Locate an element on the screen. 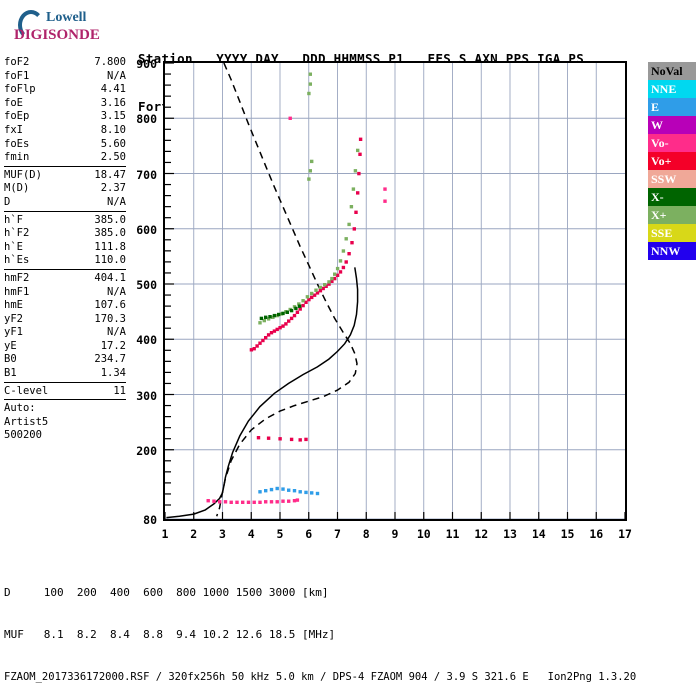 Image resolution: width=700 pixels, height=698 pixels. param-row: yE 17.2 is located at coordinates (65, 347).